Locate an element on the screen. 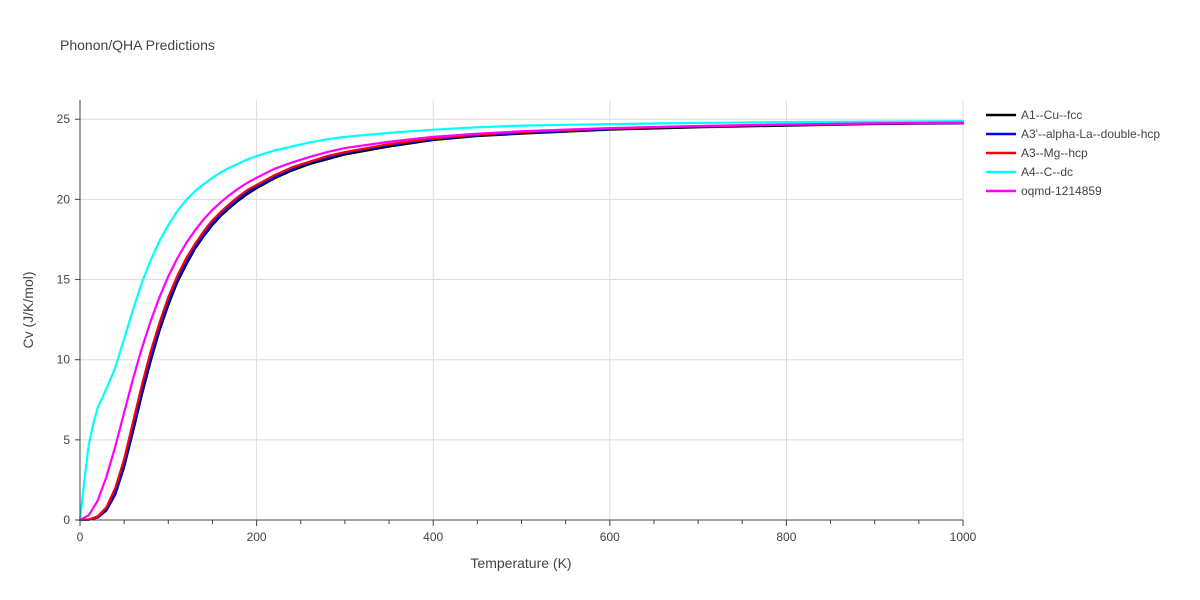 Image resolution: width=1200 pixels, height=600 pixels. legend-label: A4--C--dc is located at coordinates (1047, 172).